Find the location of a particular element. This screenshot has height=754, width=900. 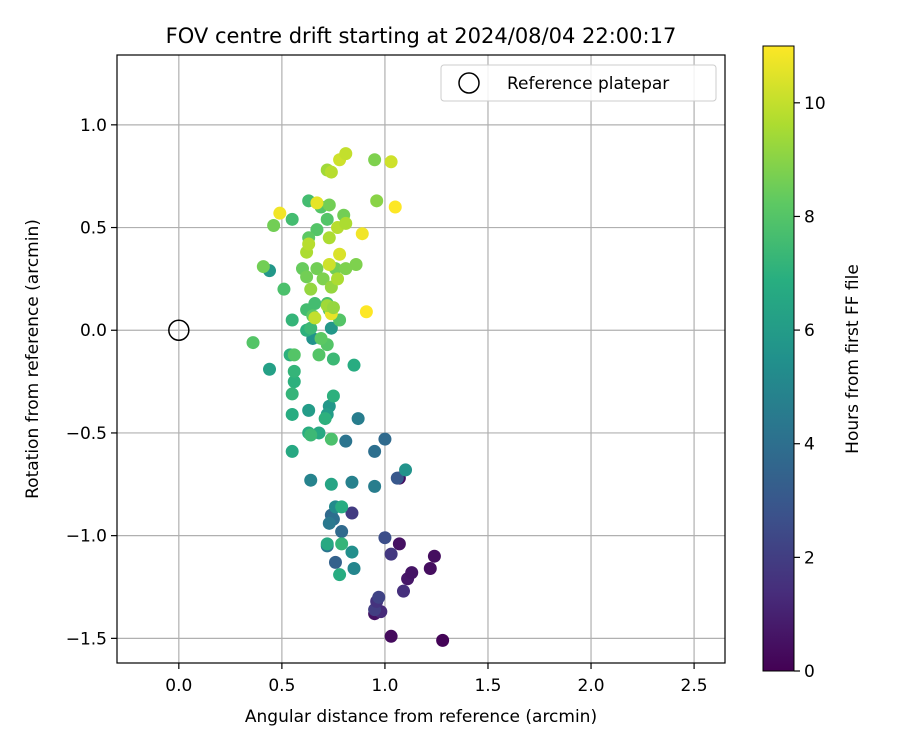

x-axis-ticks: 0.0 0.5 1.0 1.5 2.0 2.5 is located at coordinates (436, 679).